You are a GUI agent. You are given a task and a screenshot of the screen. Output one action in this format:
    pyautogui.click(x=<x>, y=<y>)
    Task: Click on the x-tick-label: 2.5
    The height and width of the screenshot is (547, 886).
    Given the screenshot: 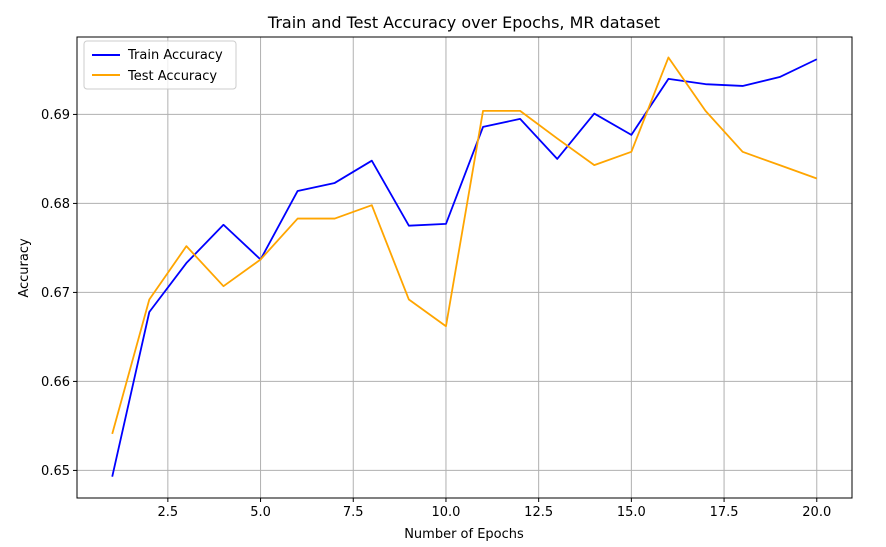 What is the action you would take?
    pyautogui.click(x=168, y=512)
    